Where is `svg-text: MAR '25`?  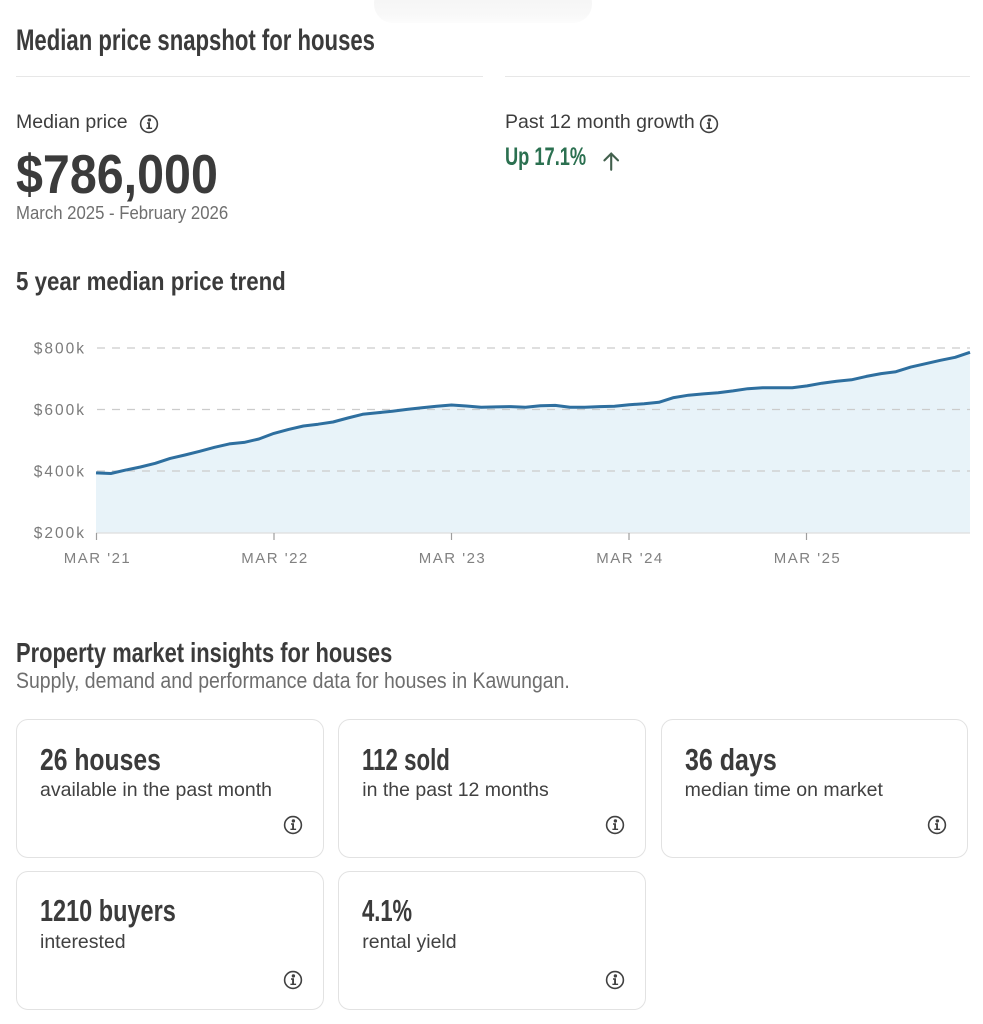
svg-text: MAR '25 is located at coordinates (808, 558).